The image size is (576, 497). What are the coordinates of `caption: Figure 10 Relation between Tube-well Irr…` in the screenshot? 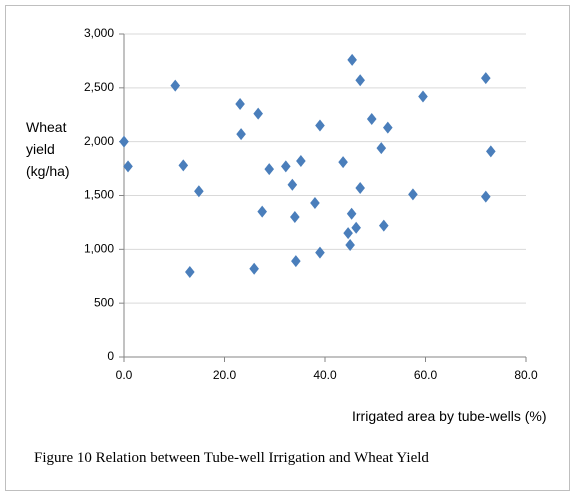 It's located at (231, 458).